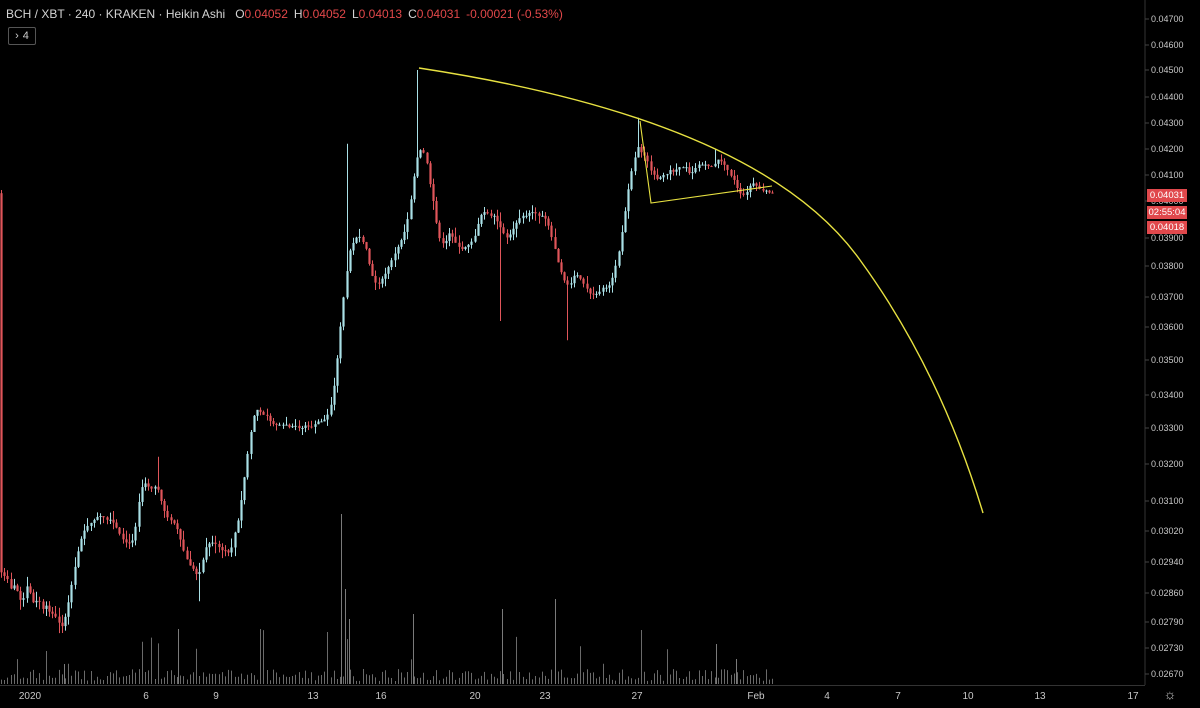 This screenshot has height=708, width=1200. What do you see at coordinates (30, 696) in the screenshot?
I see `time-tick-label: 2020` at bounding box center [30, 696].